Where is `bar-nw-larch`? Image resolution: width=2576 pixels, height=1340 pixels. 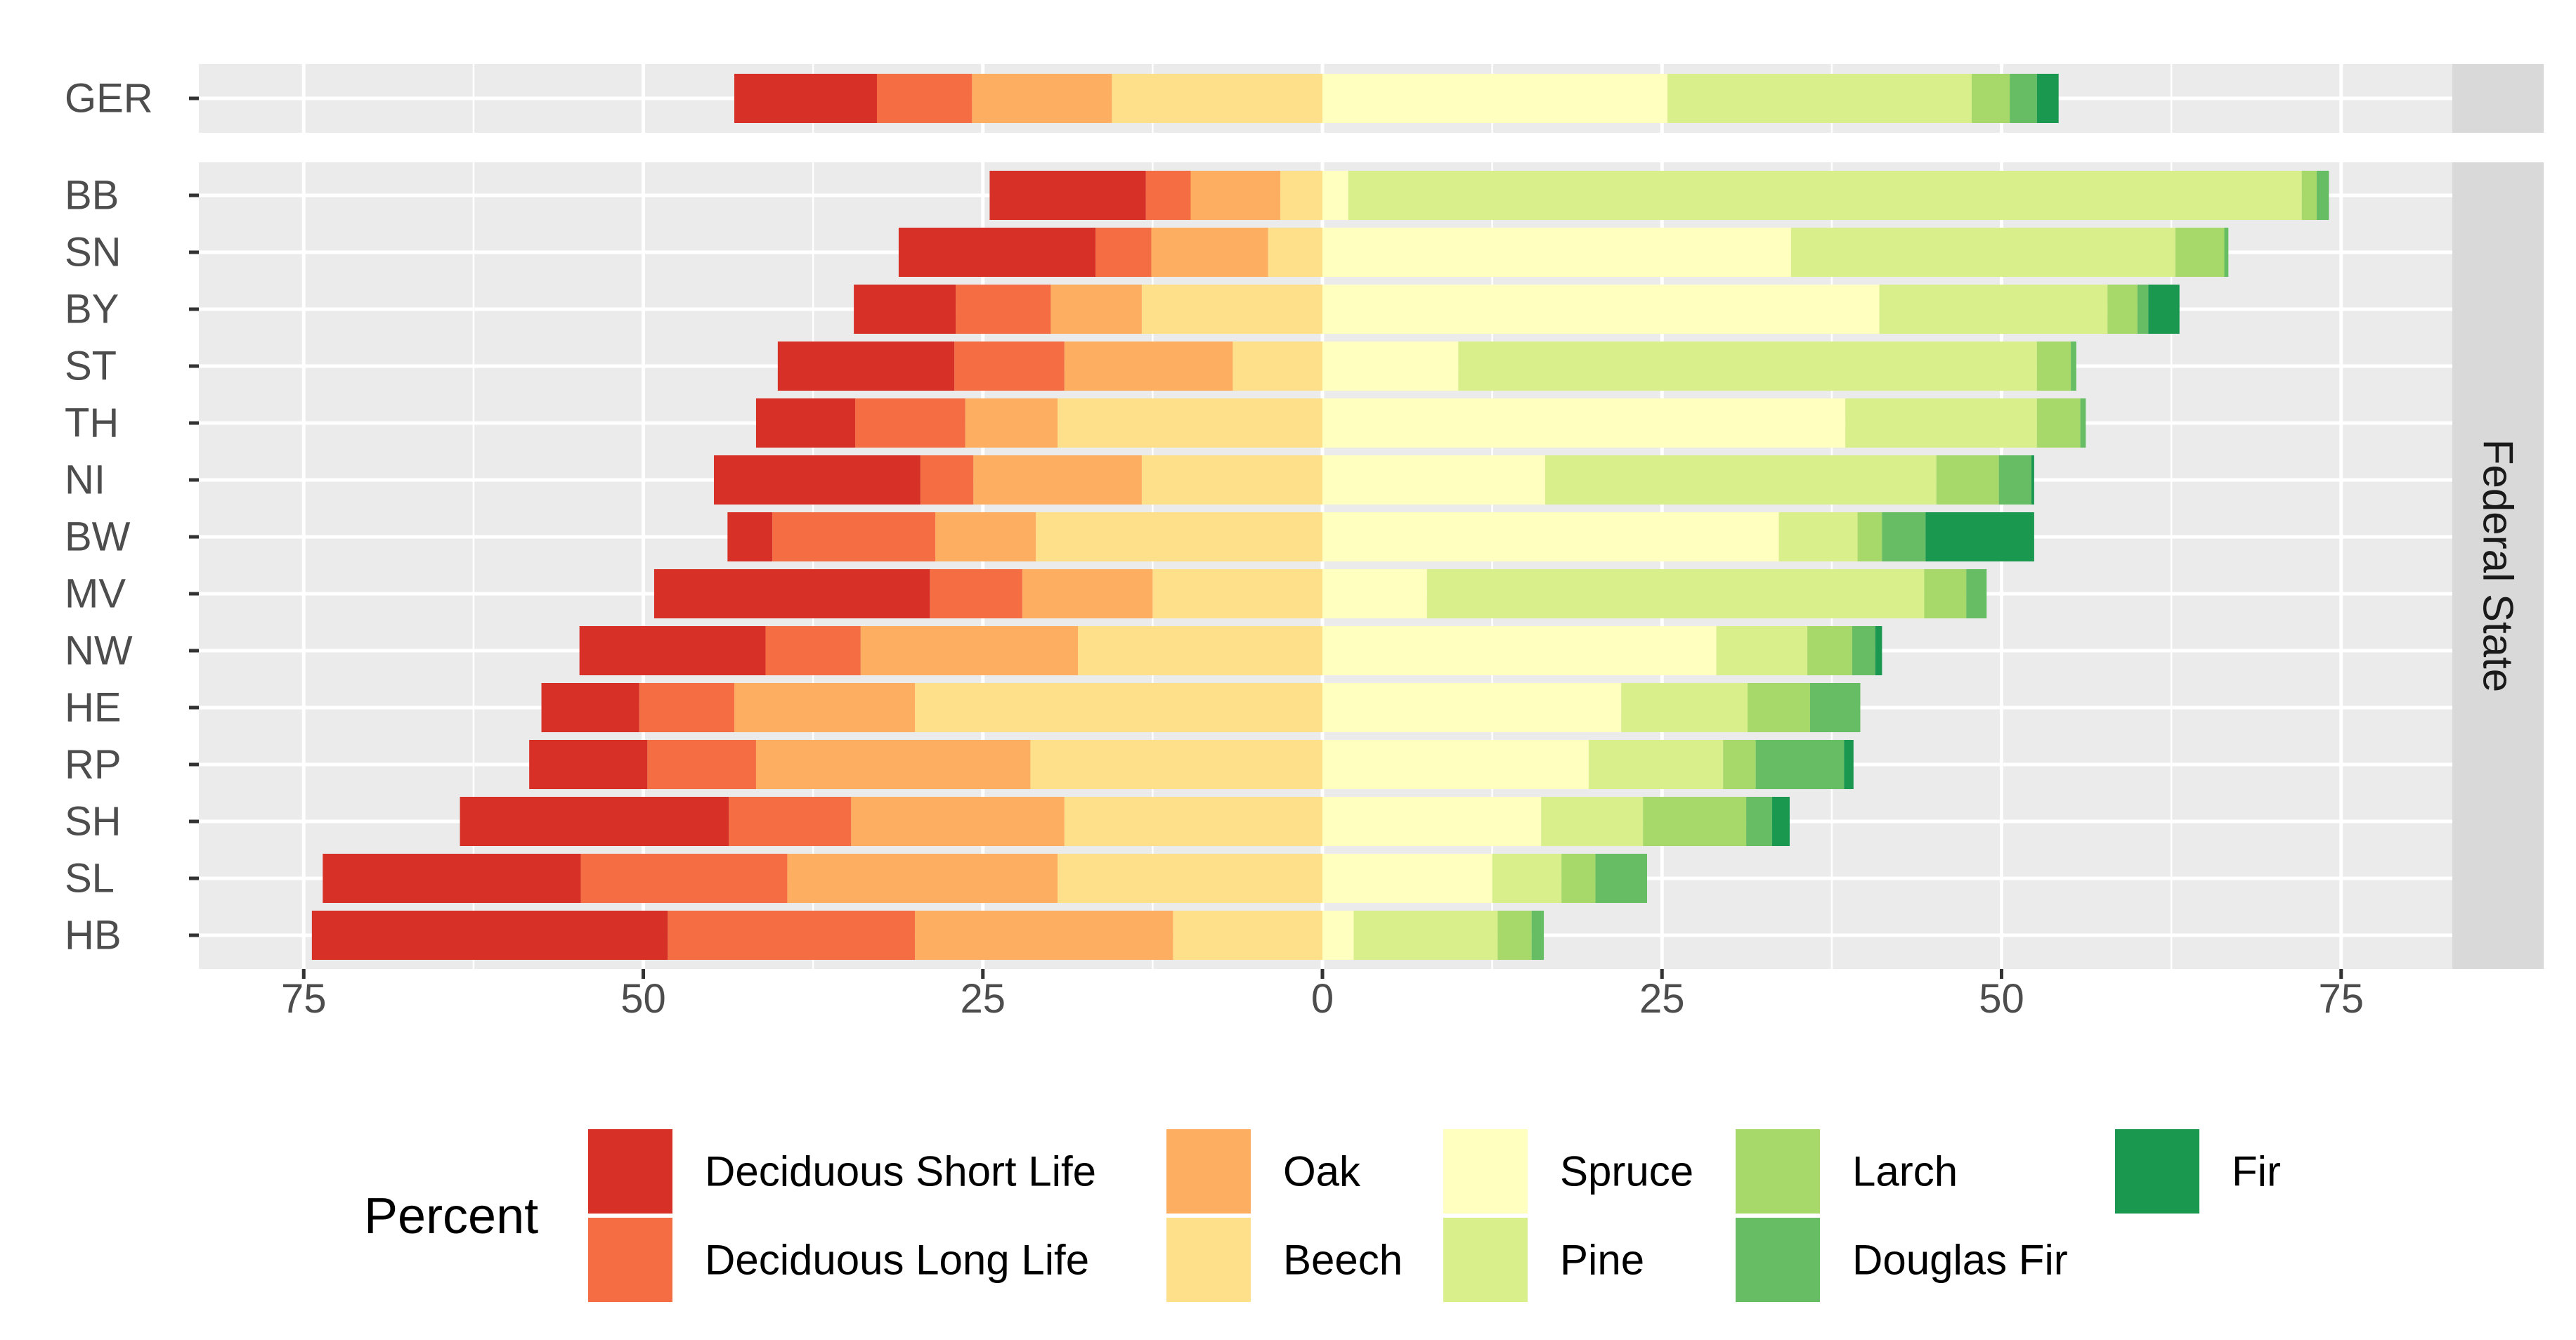 bar-nw-larch is located at coordinates (1829, 650).